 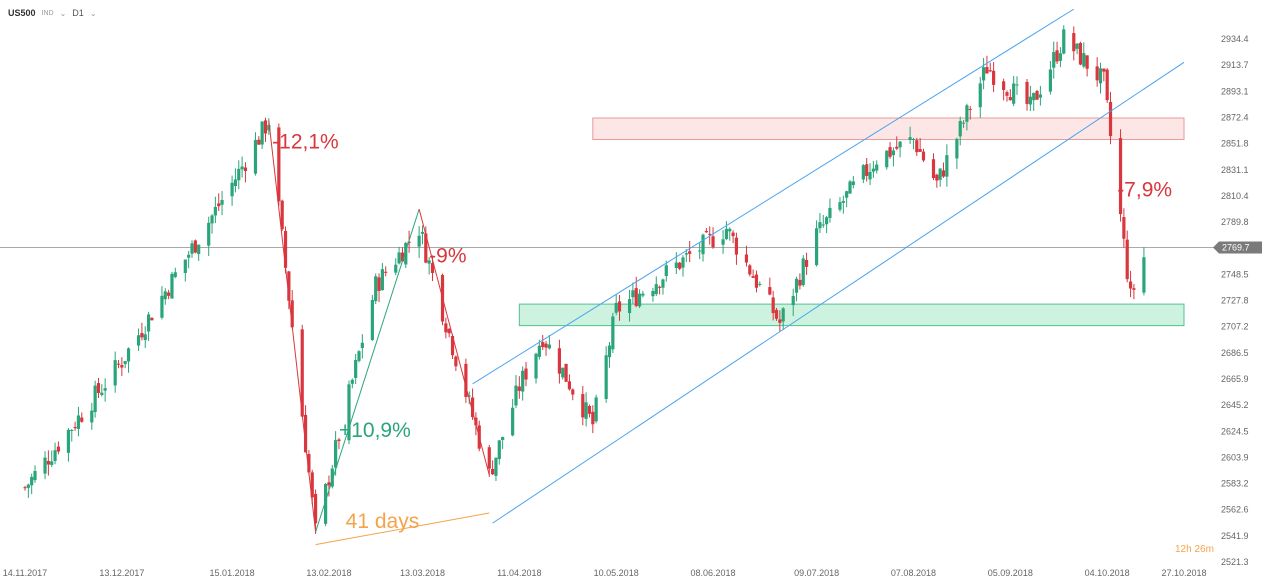 What do you see at coordinates (78, 13) in the screenshot?
I see `timeframe-label: D1` at bounding box center [78, 13].